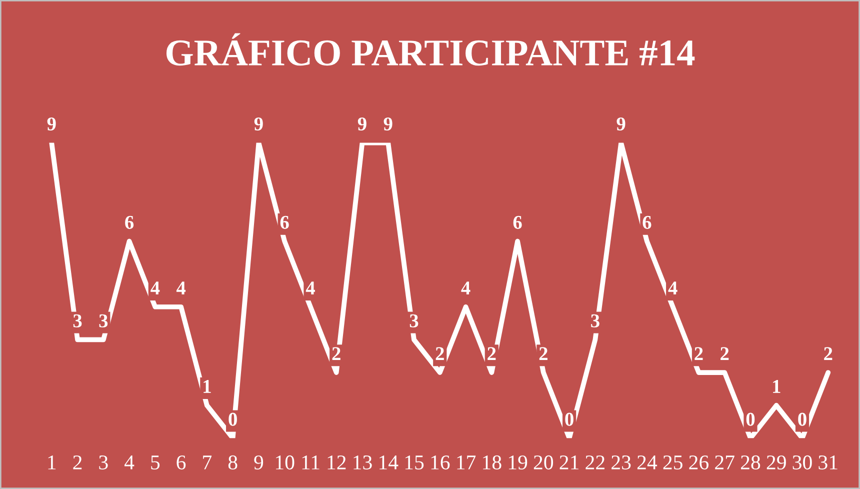 The height and width of the screenshot is (489, 860). Describe the element at coordinates (77, 462) in the screenshot. I see `x-tick-label: 2` at that location.